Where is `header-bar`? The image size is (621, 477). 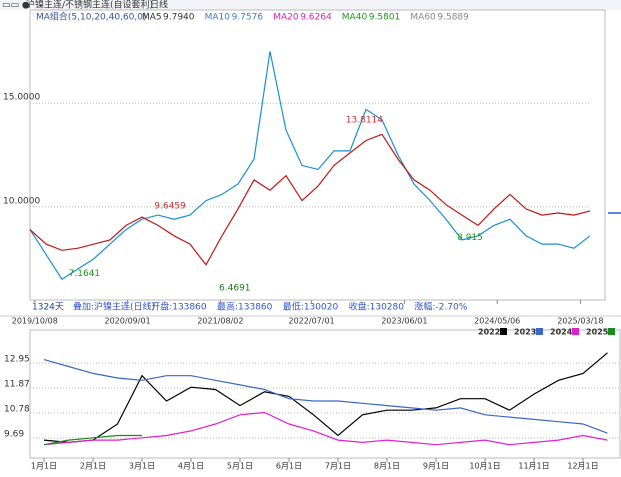
header-bar is located at coordinates (310, 5).